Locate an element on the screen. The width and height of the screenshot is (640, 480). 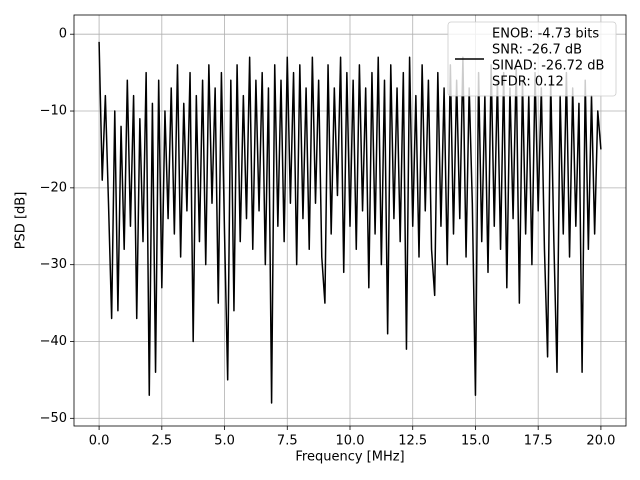
legend-label: ENOB: -4.73 bits is located at coordinates (545, 34).